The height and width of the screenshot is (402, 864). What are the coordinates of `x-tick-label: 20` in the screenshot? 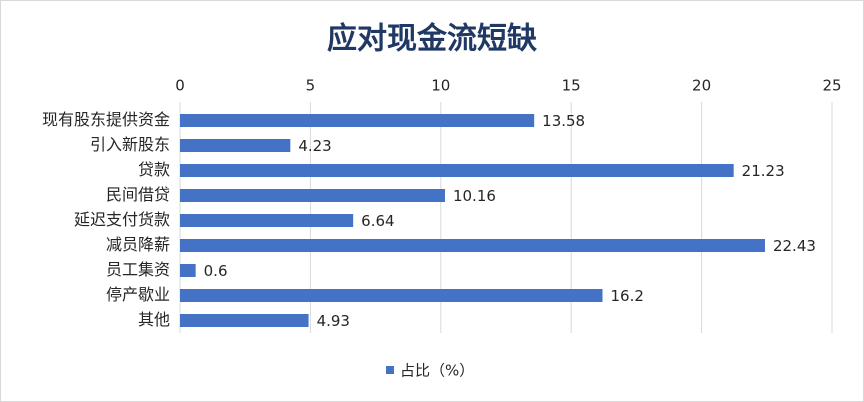 It's located at (701, 86).